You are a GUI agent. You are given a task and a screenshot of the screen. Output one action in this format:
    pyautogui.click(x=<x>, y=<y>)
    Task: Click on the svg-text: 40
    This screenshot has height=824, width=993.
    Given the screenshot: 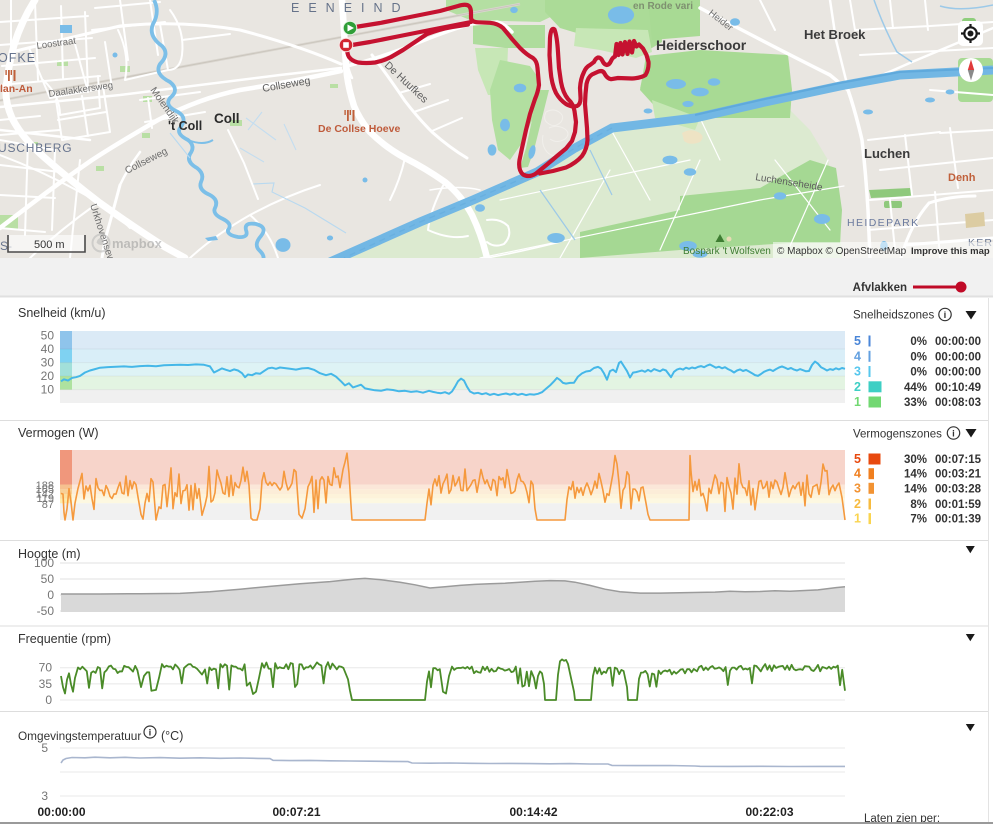 What is the action you would take?
    pyautogui.click(x=48, y=349)
    